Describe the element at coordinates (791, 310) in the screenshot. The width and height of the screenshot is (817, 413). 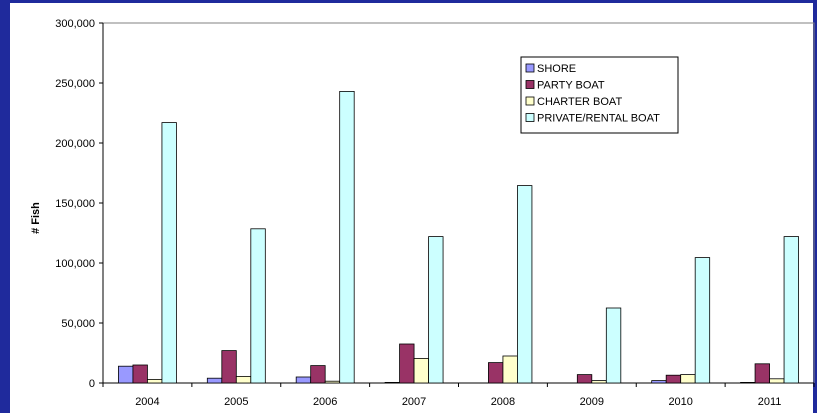
I see `bar-private-rental-boat-2011` at that location.